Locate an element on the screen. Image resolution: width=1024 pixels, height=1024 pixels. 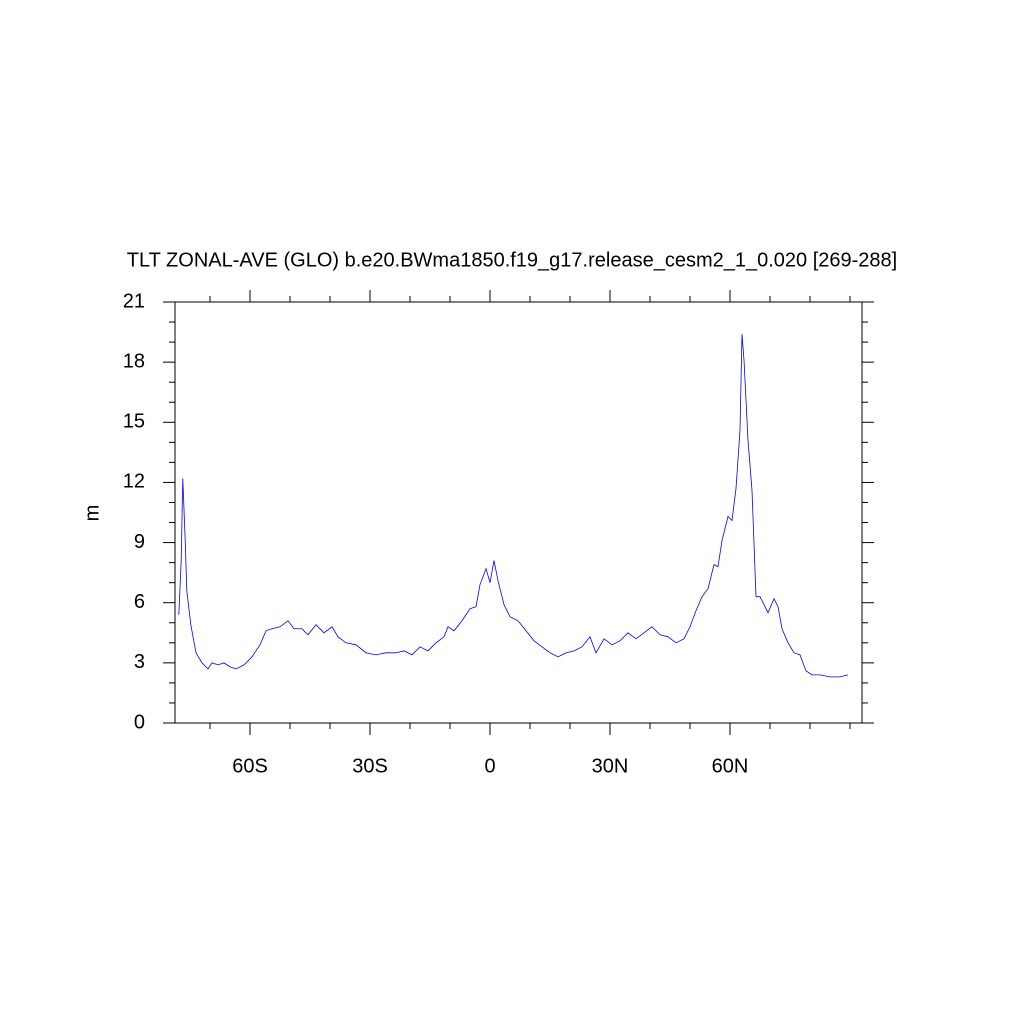
y-tick-label: 0 is located at coordinates (139, 722).